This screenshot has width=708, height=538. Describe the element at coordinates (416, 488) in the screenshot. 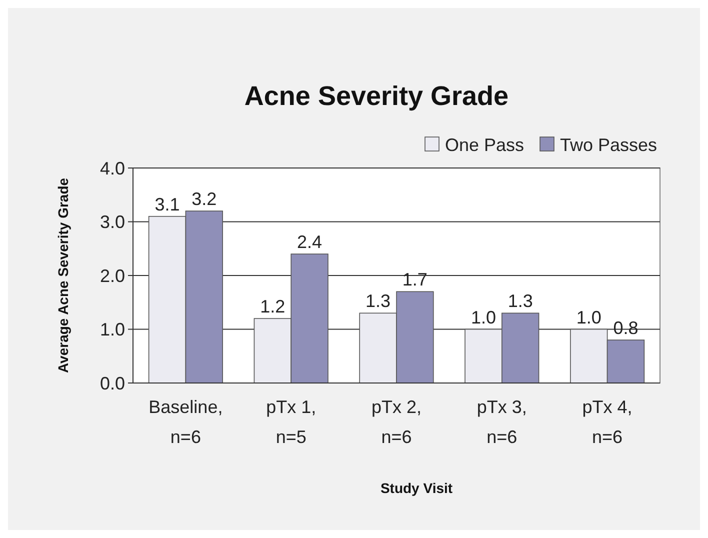

I see `x-axis-title: Study Visit` at that location.